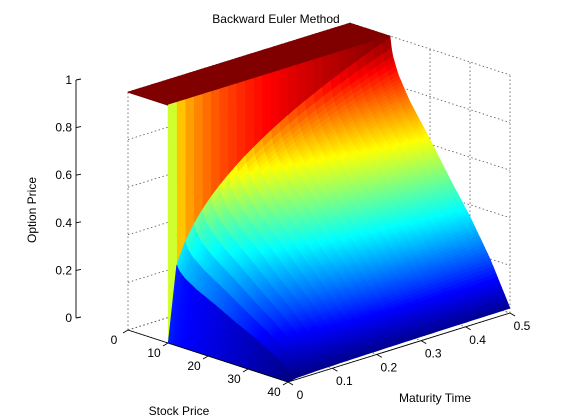  I want to click on y-tick-label: 0.3, so click(433, 354).